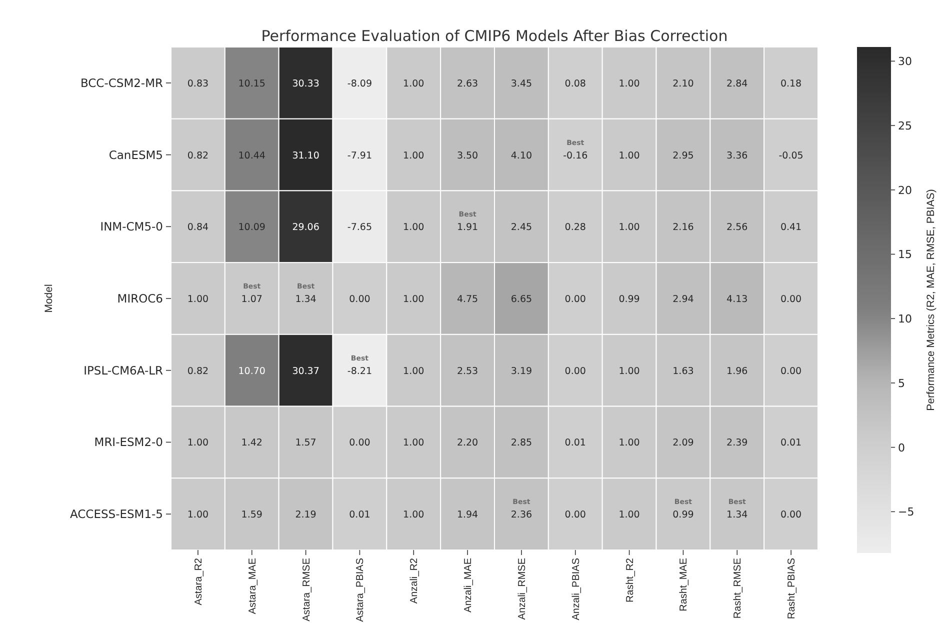 Image resolution: width=946 pixels, height=623 pixels. What do you see at coordinates (791, 156) in the screenshot?
I see `data-label: -0.05` at bounding box center [791, 156].